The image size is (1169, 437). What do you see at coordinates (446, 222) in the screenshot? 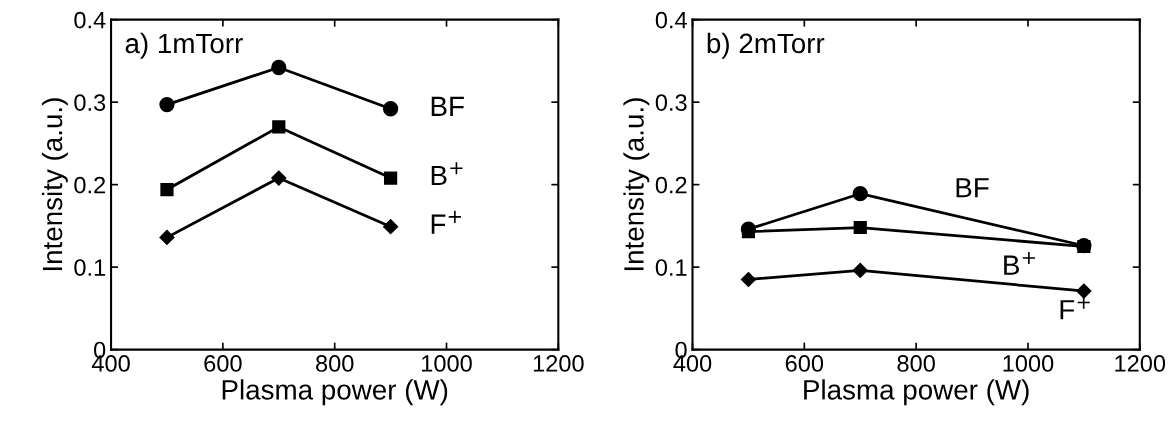
I see `series-label: F$^{+}$` at bounding box center [446, 222].